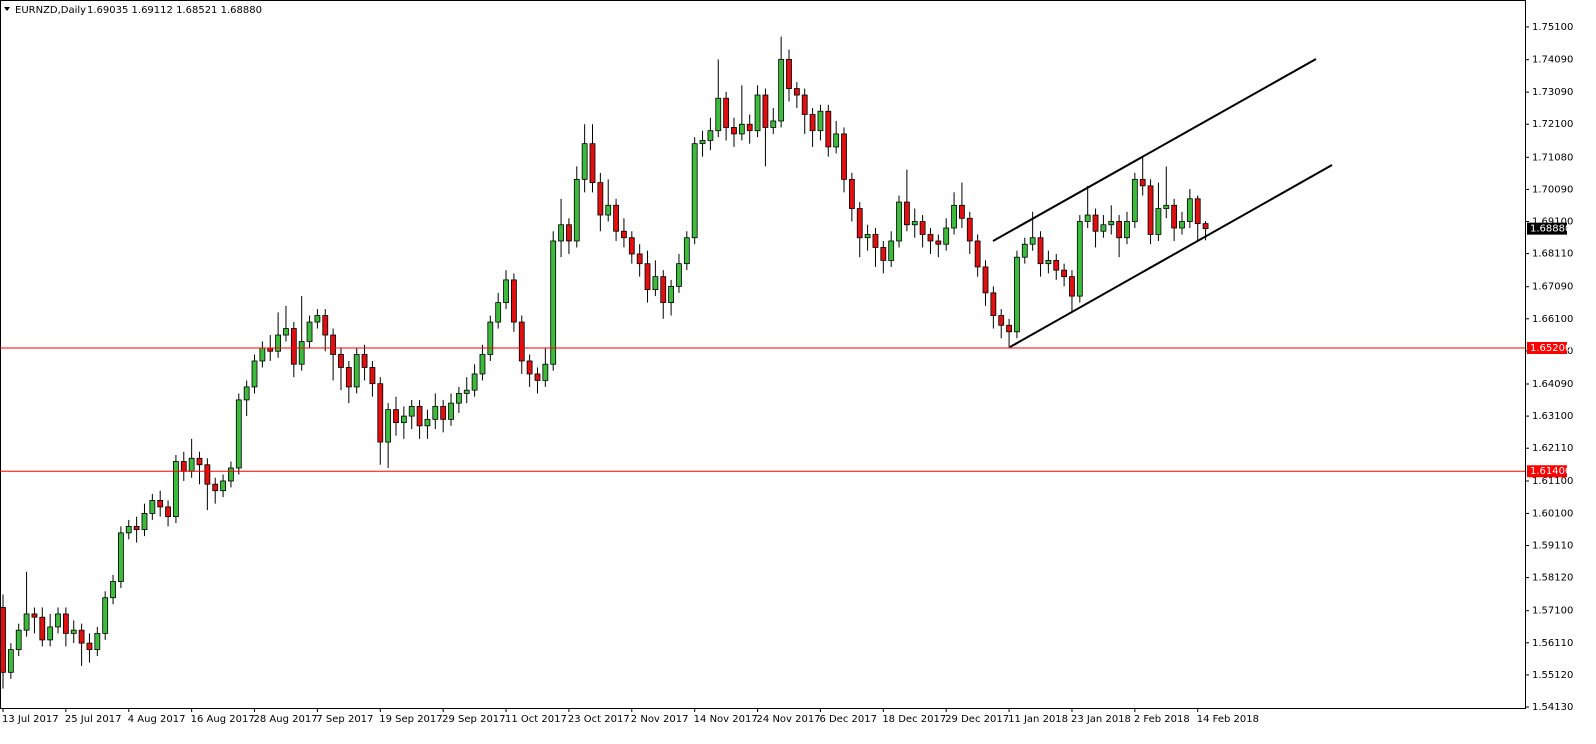 The height and width of the screenshot is (744, 1596). Describe the element at coordinates (1552, 287) in the screenshot. I see `y-tick-label: 1.67090` at that location.